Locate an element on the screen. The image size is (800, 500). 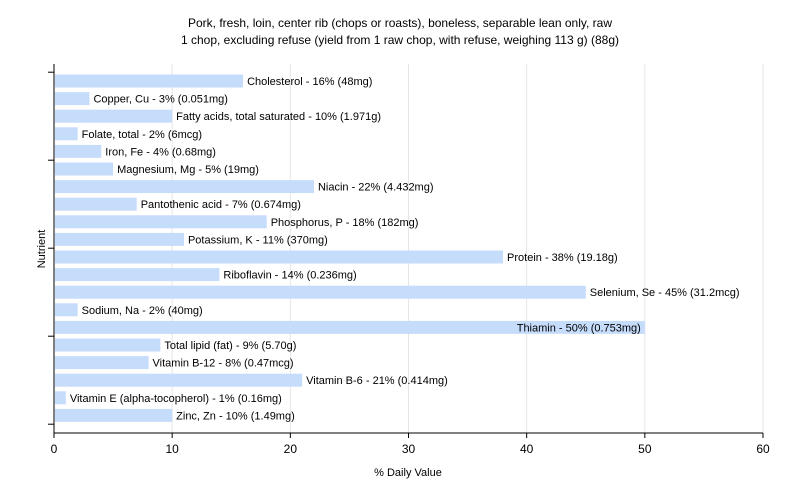
bar-data-label: Zinc, Zn - 10% (1.49mg) is located at coordinates (235, 416).